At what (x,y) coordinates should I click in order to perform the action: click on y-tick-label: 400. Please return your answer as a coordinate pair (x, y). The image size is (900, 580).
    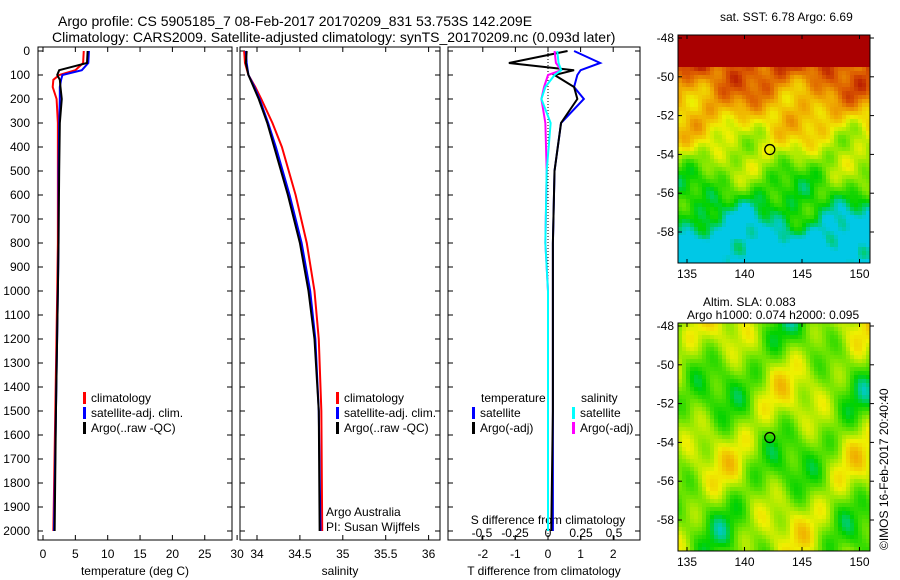
    Looking at the image, I should click on (20, 147).